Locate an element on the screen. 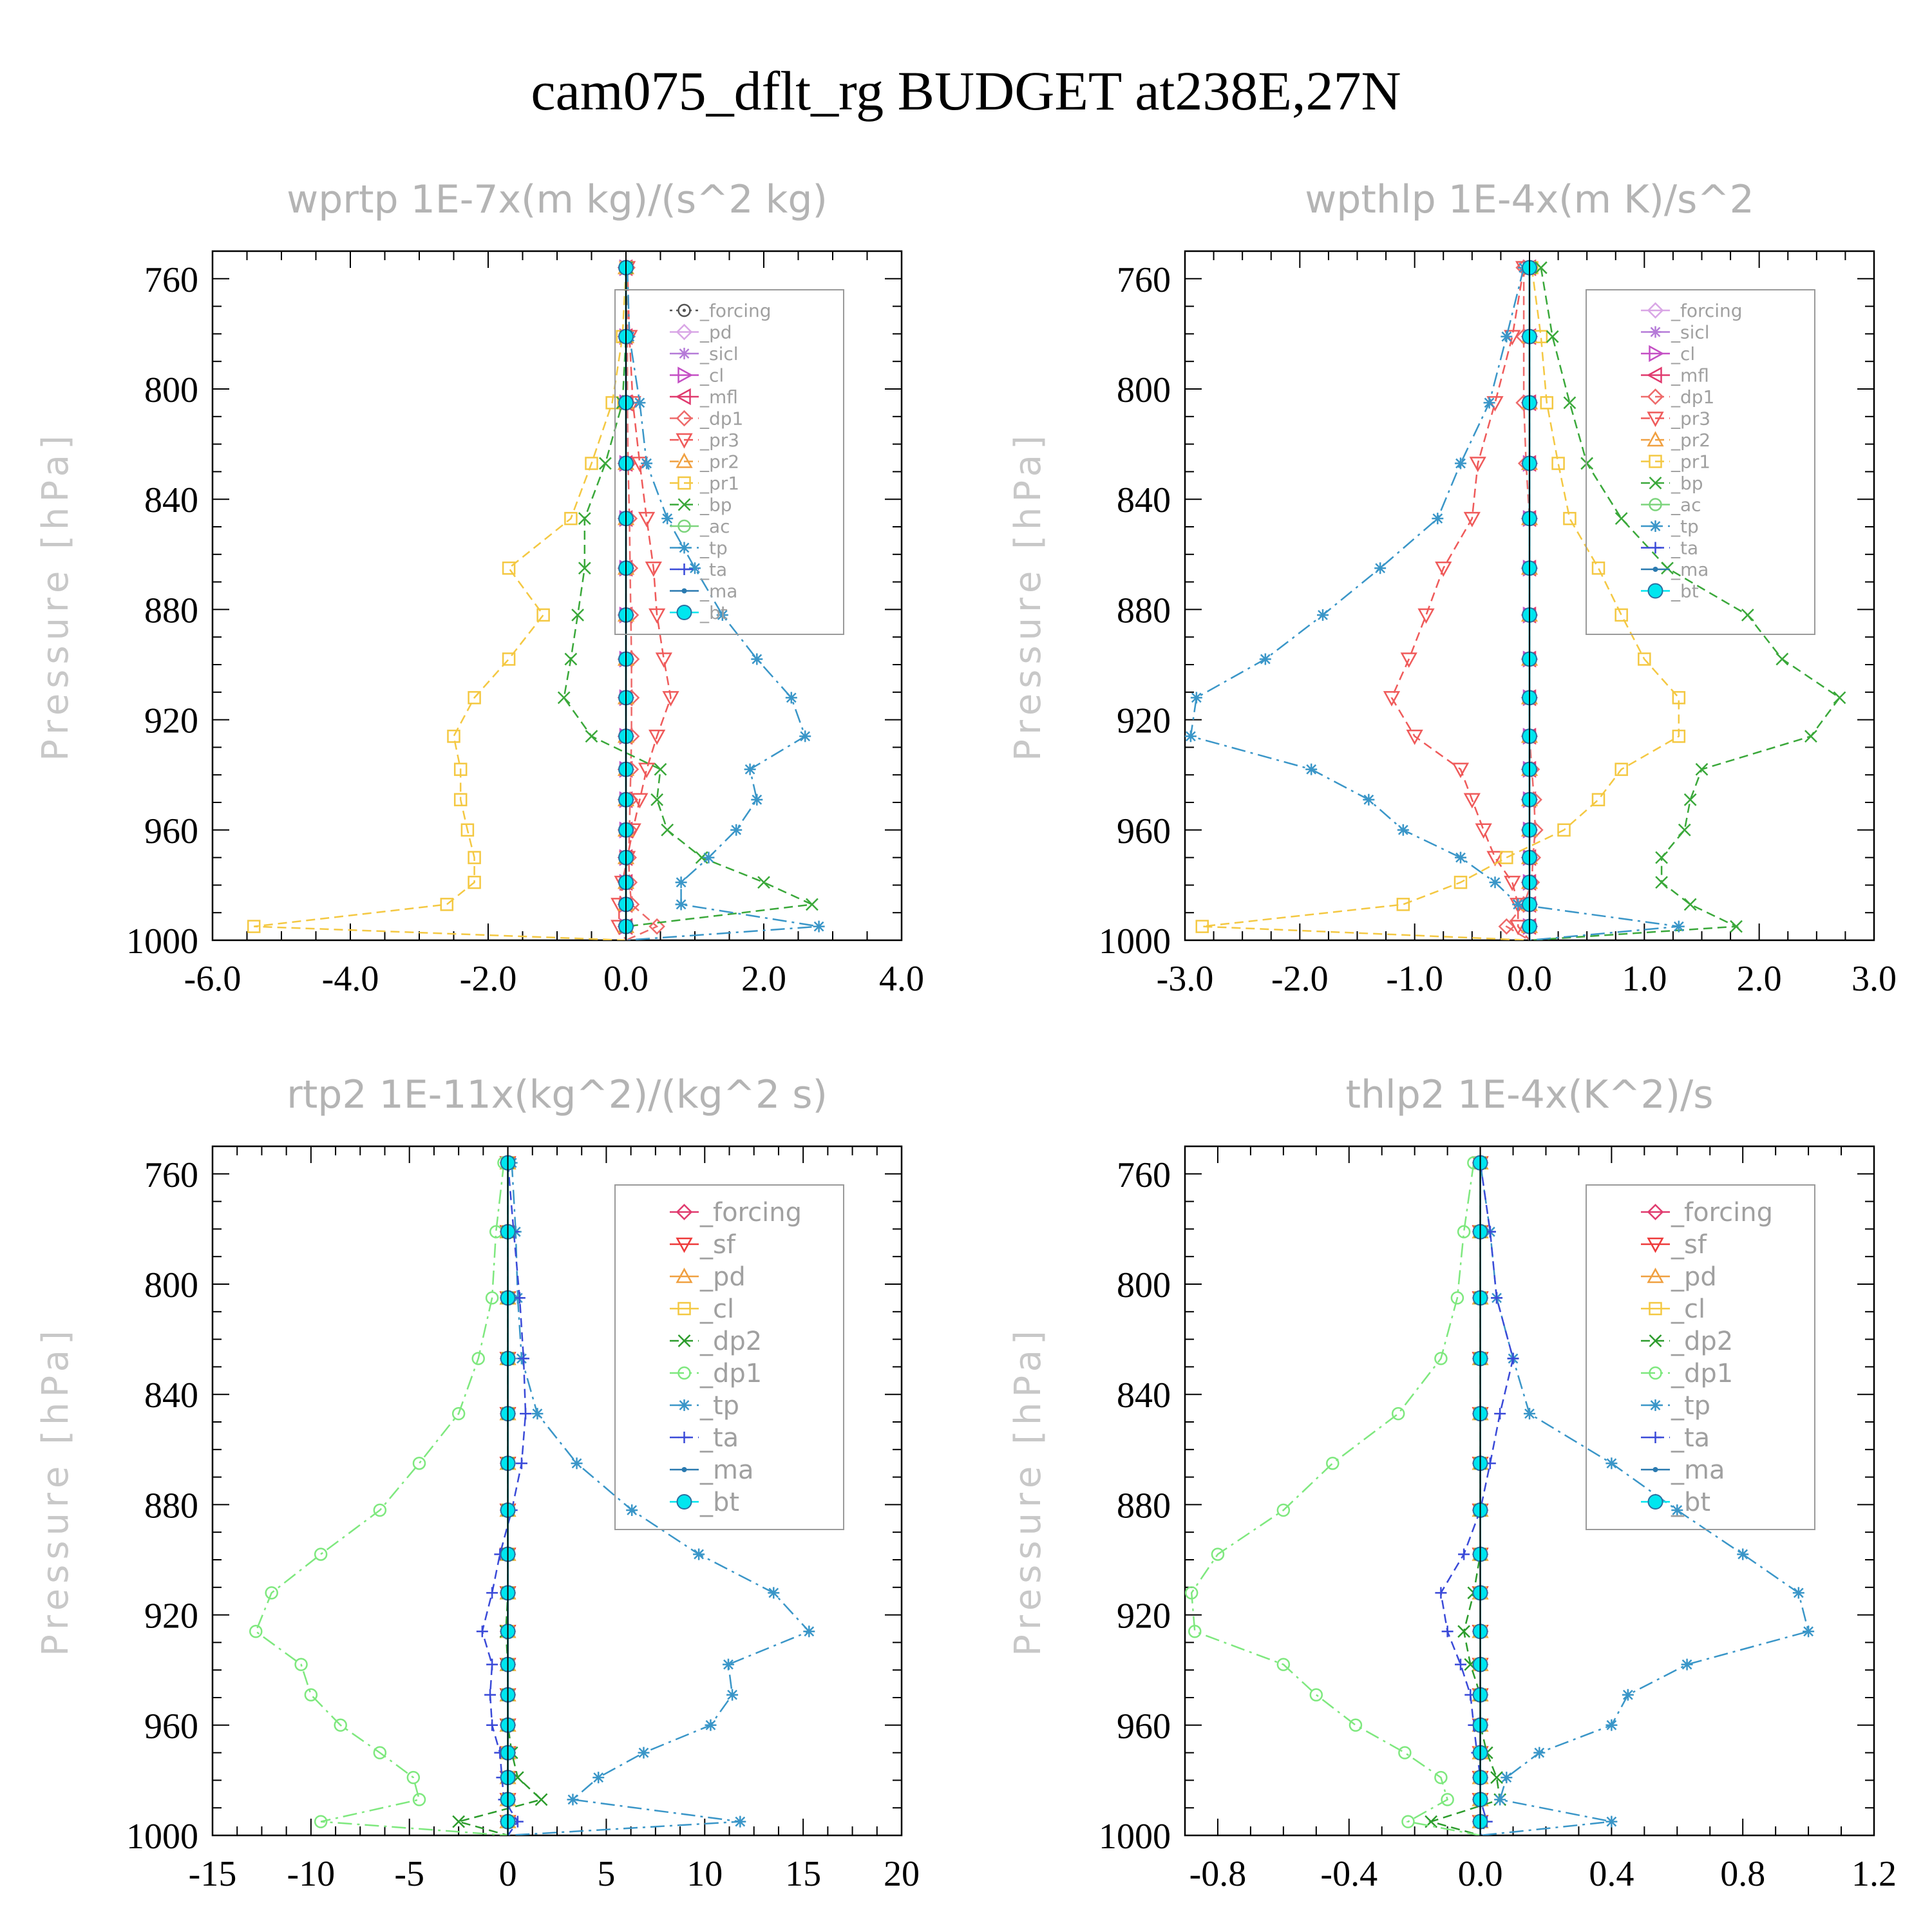  series-line-dp1 is located at coordinates (1521, 603).